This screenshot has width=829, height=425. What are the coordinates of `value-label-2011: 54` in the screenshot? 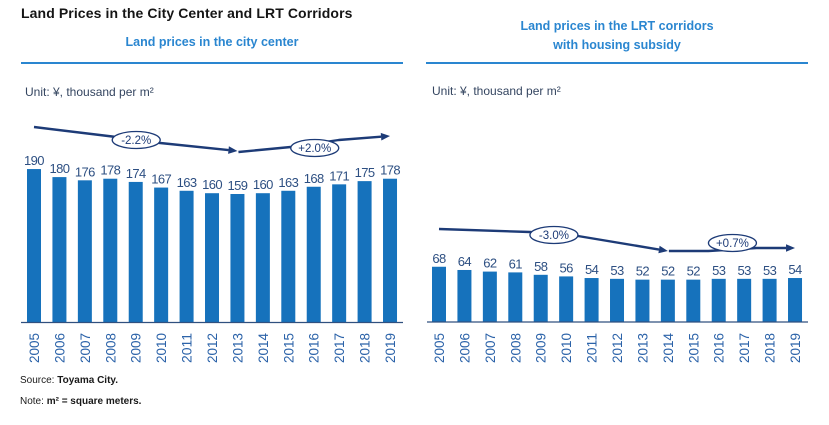 It's located at (592, 269).